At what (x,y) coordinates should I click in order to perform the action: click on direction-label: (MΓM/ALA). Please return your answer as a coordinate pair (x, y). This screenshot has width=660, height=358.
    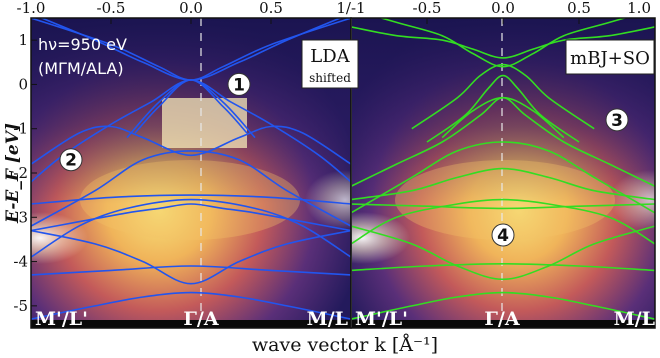
    Looking at the image, I should click on (81, 68).